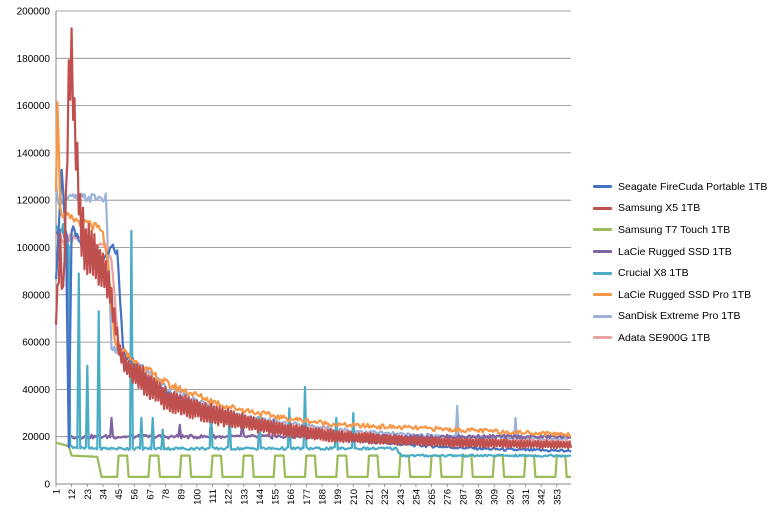 The height and width of the screenshot is (516, 780). Describe the element at coordinates (36, 343) in the screenshot. I see `y-tick-label: 60000` at that location.